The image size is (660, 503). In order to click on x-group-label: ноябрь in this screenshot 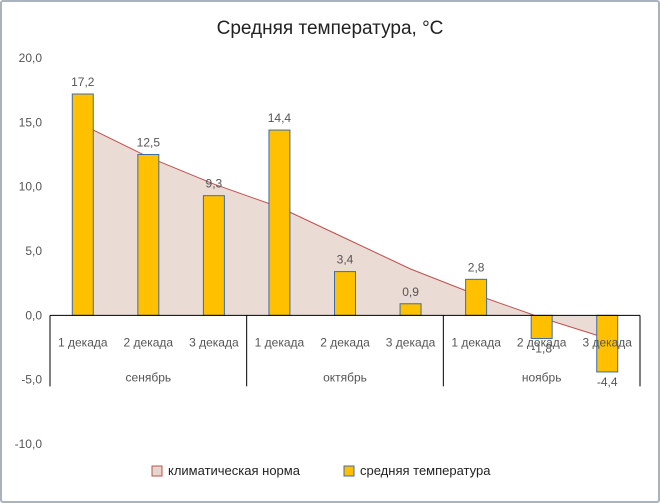, I will do `click(542, 377)`.